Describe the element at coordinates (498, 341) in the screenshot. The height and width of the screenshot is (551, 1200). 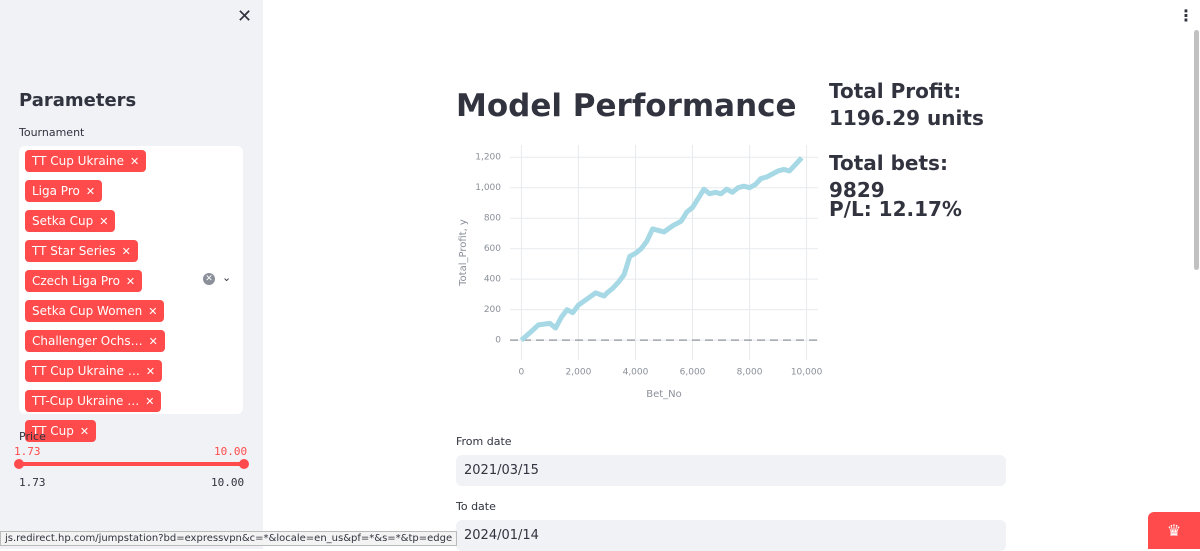
I see `y-tick-label: 0` at that location.